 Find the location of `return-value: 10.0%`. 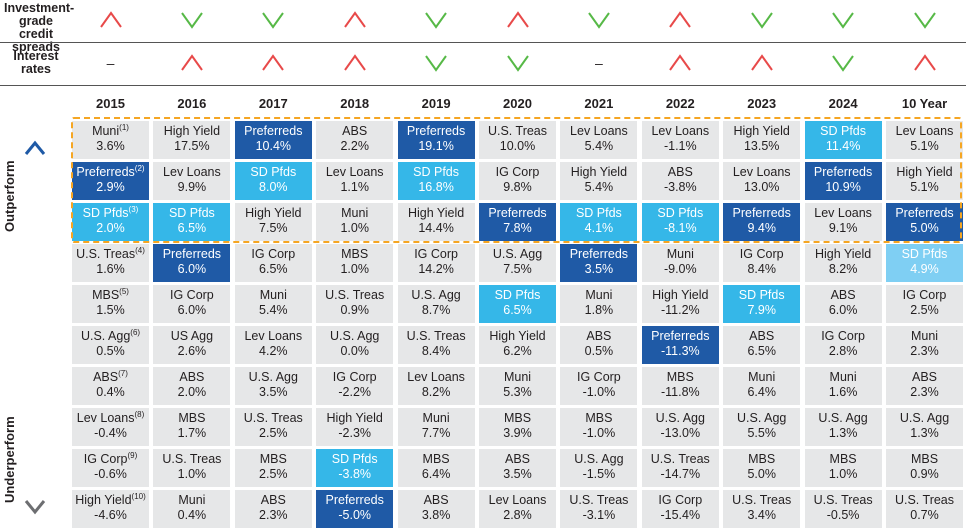

return-value: 10.0% is located at coordinates (517, 145).